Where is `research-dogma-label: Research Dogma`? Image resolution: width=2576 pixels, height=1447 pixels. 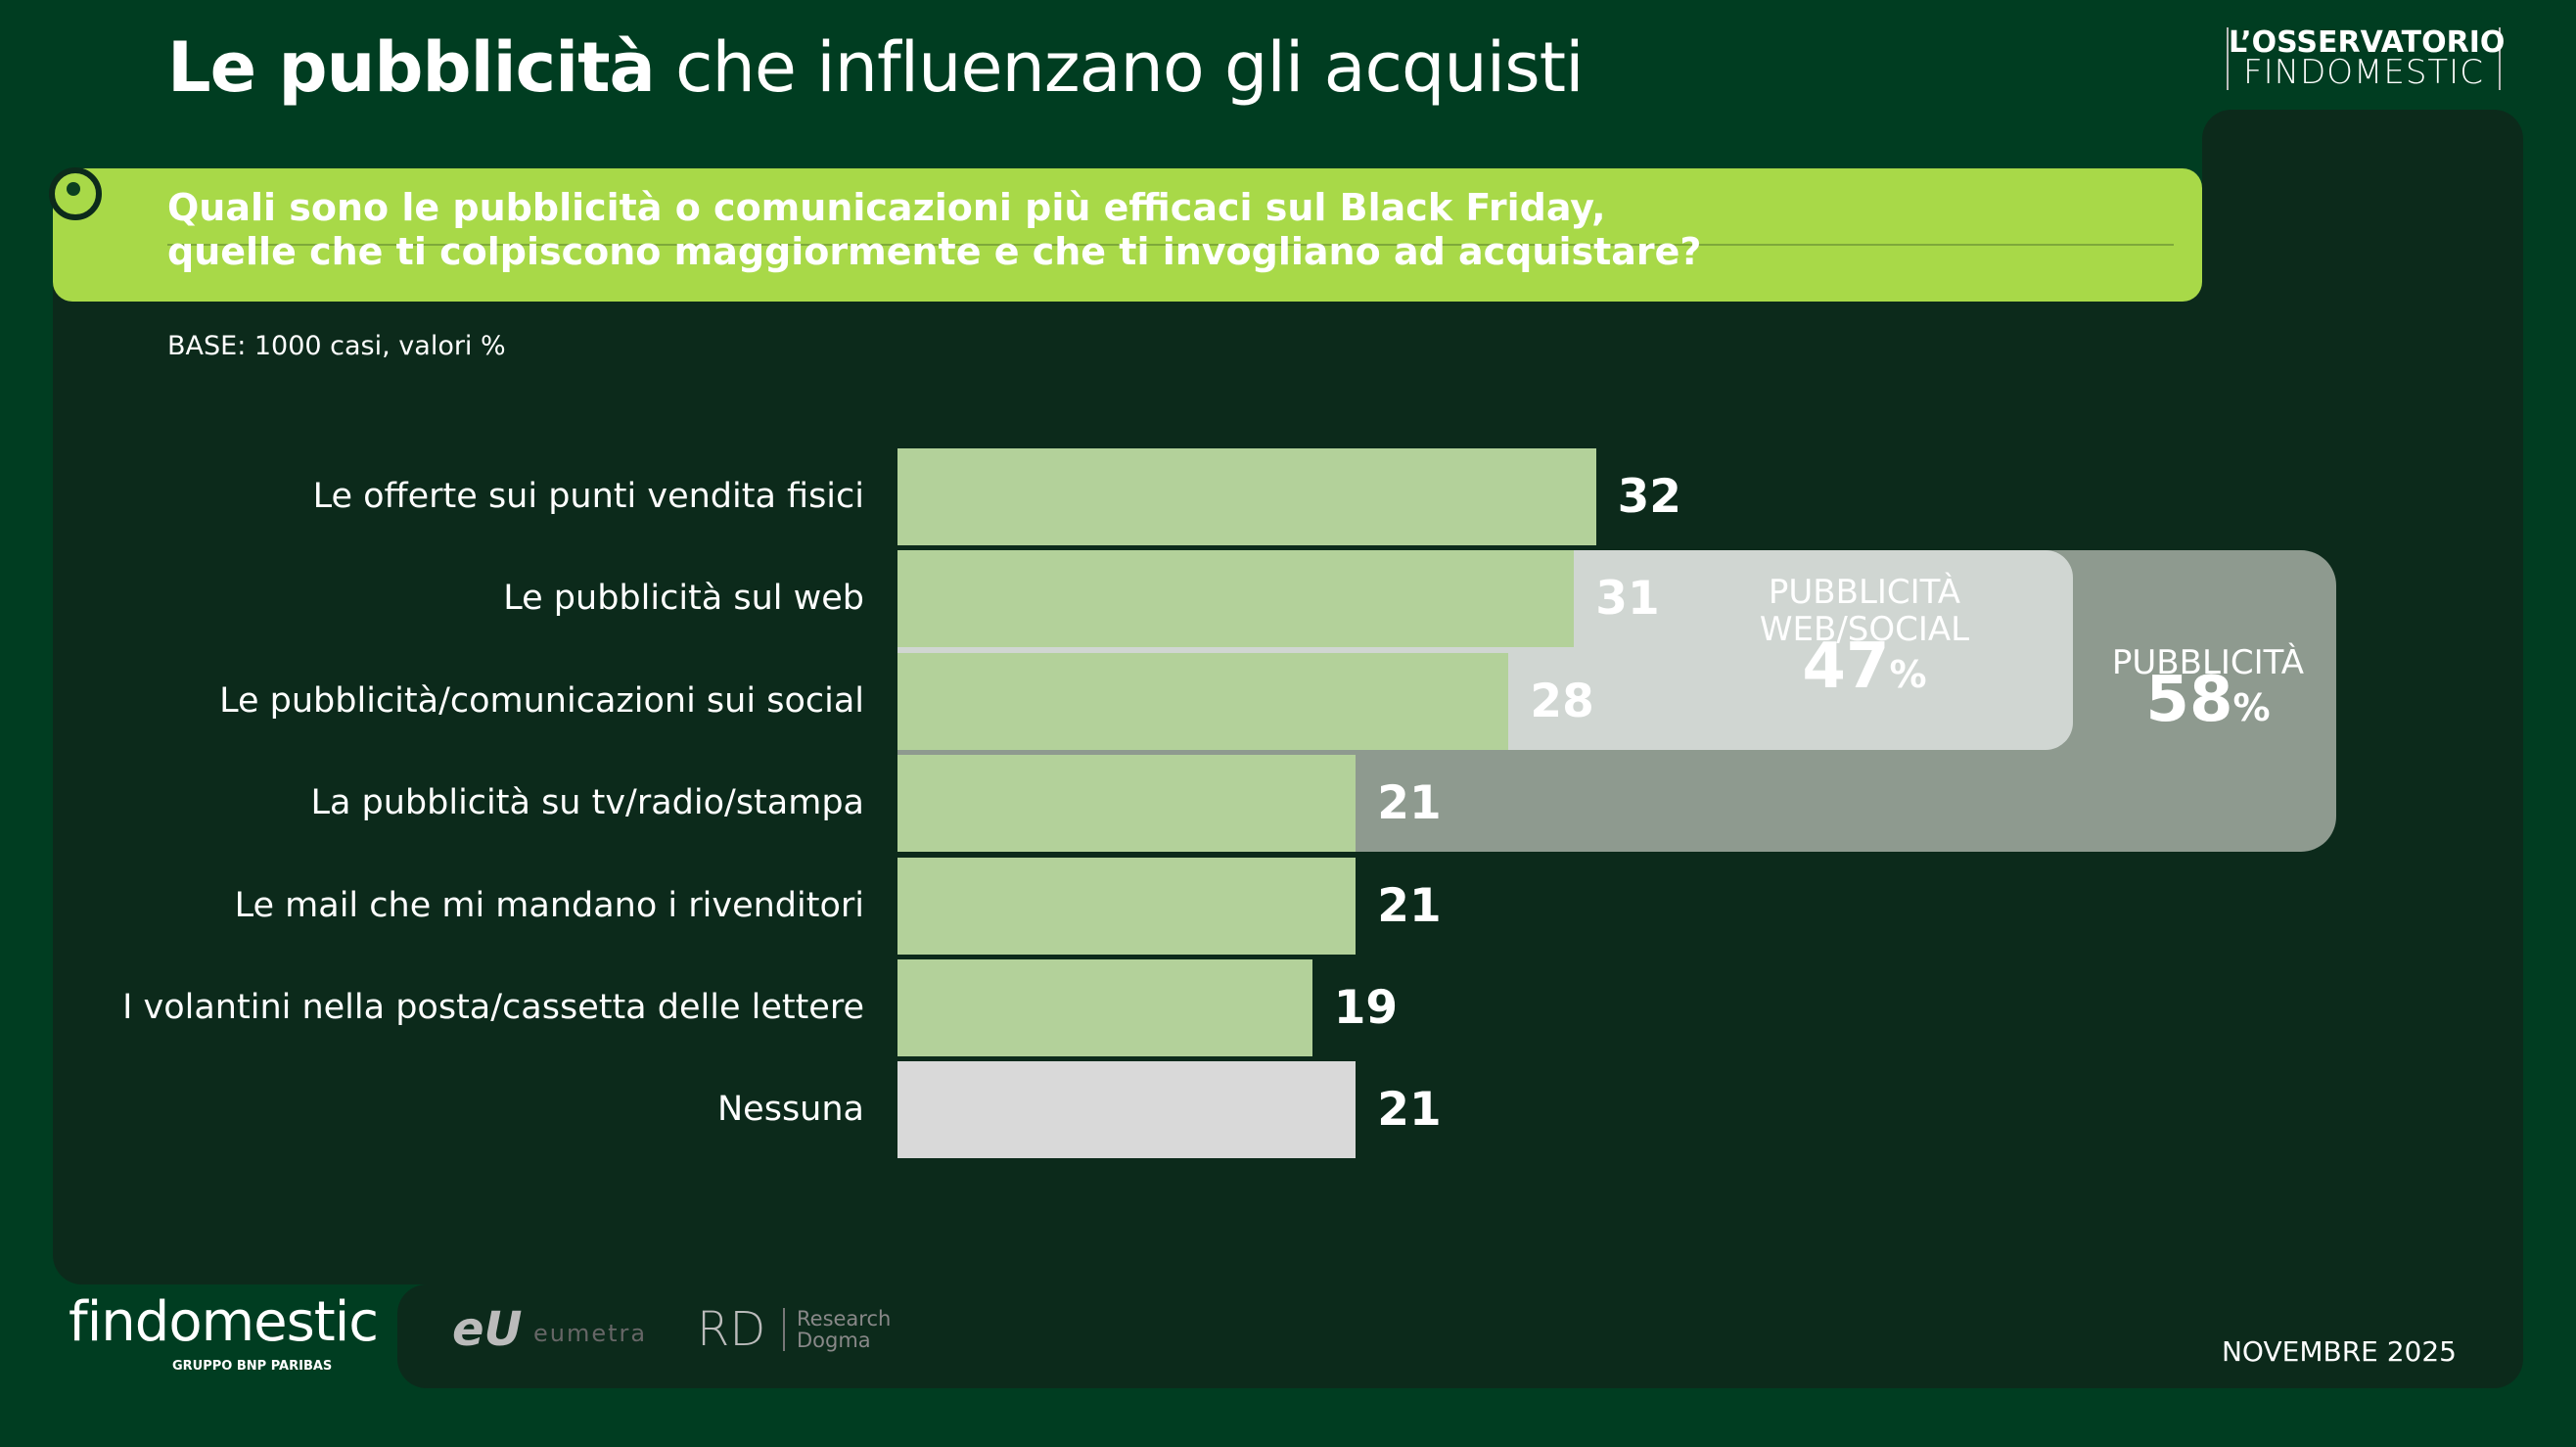 research-dogma-label: Research Dogma is located at coordinates (837, 1329).